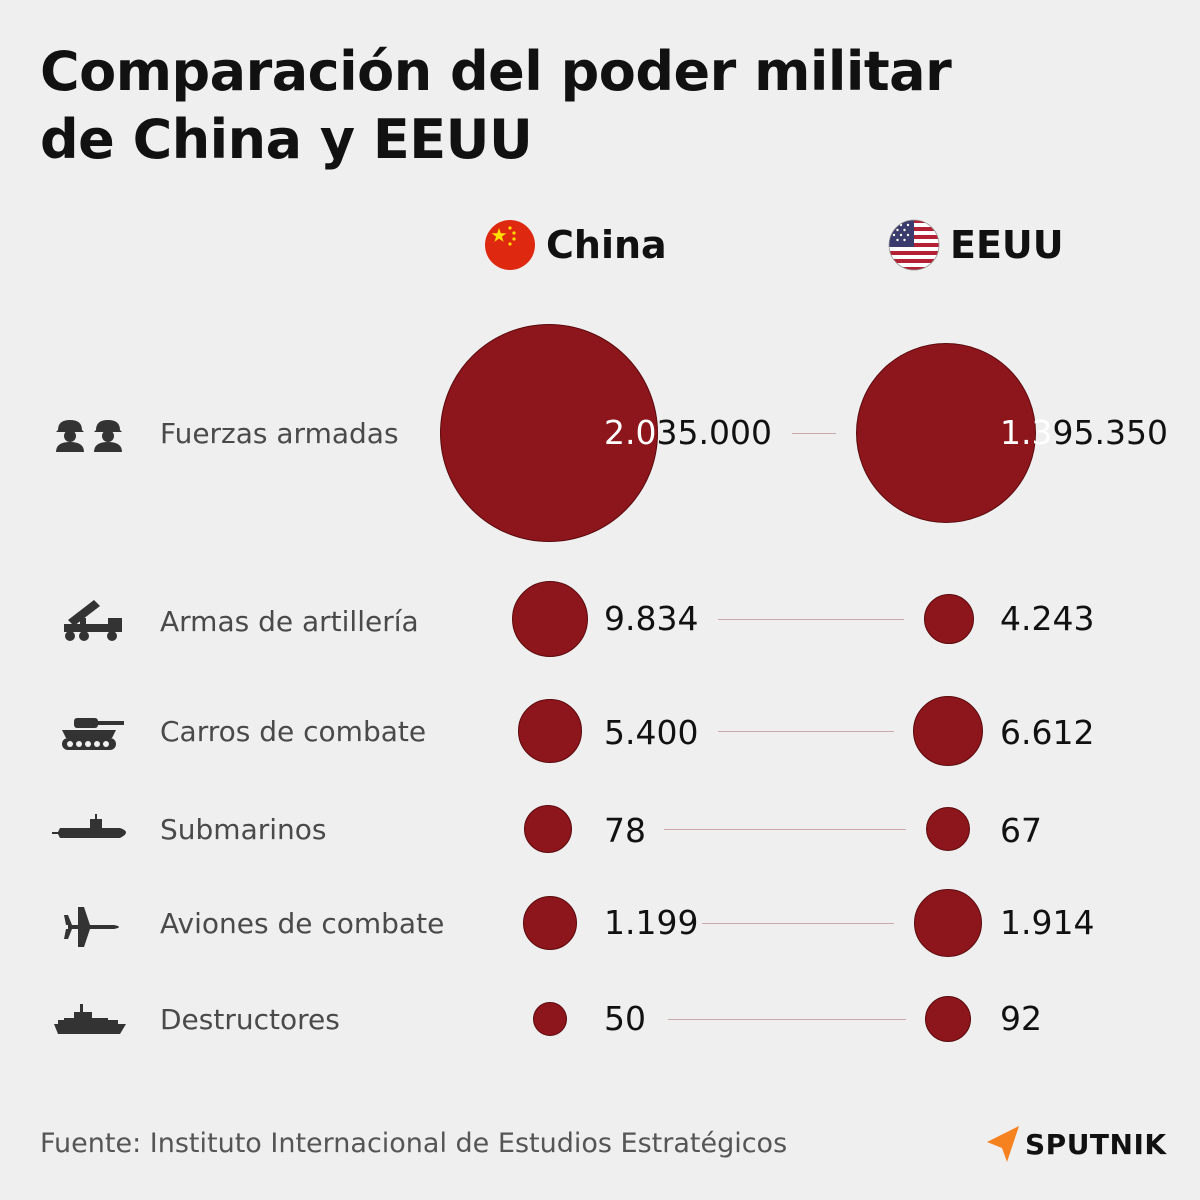  Describe the element at coordinates (93, 734) in the screenshot. I see `tank-icon` at that location.